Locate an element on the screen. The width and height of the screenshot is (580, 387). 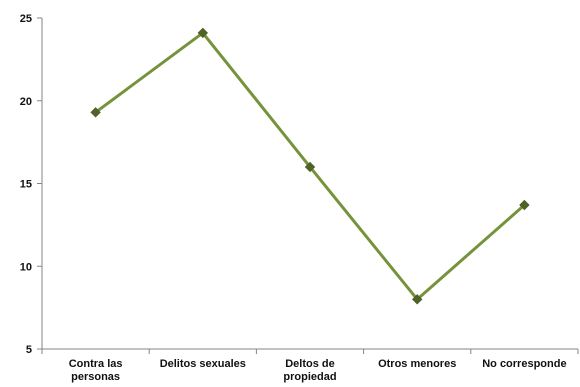
y-tick-label: 5 is located at coordinates (29, 350).